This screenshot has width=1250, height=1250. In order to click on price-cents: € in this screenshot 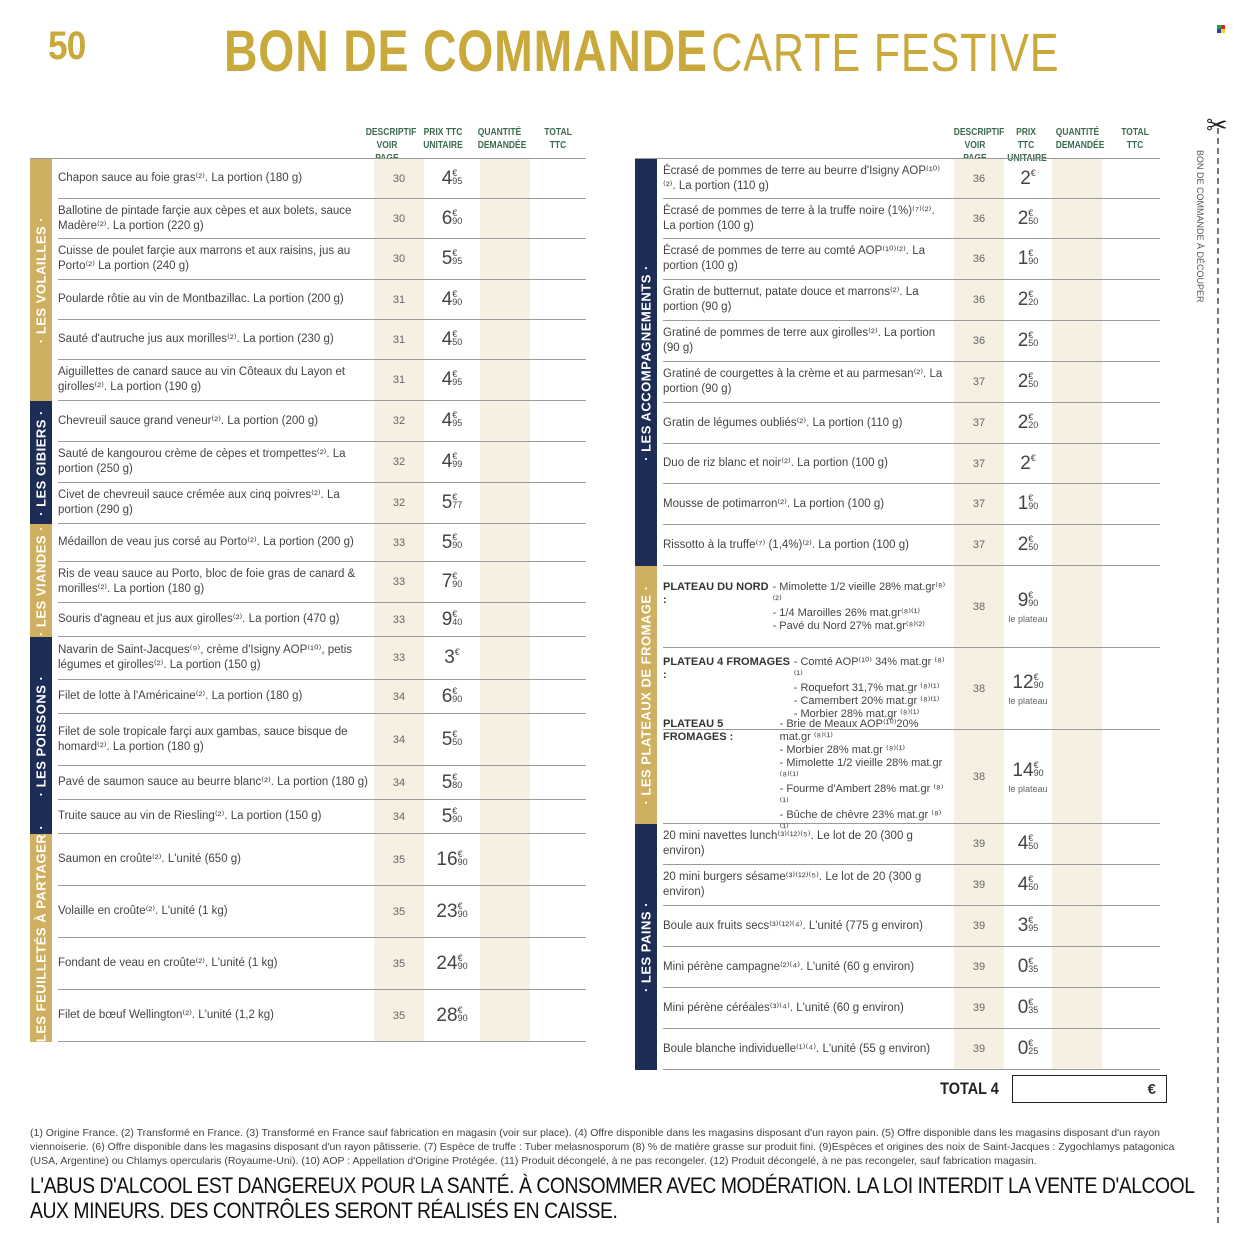, I will do `click(457, 652)`.